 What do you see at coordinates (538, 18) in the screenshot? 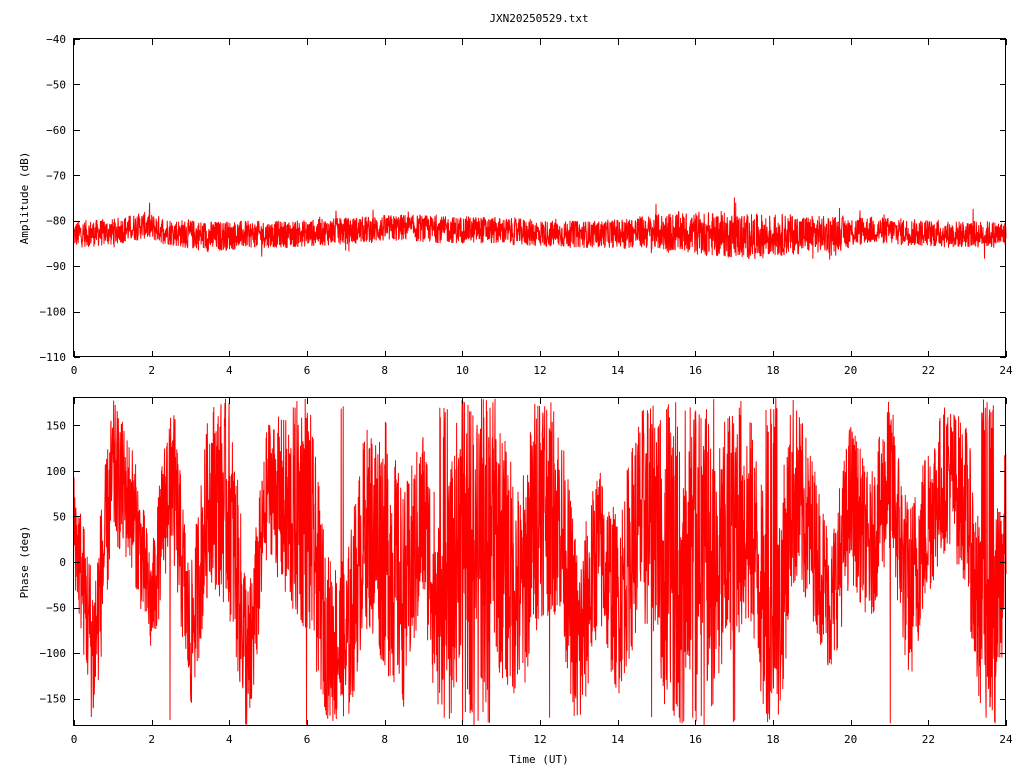
I see `chart-title: JXN20250529.txt` at bounding box center [538, 18].